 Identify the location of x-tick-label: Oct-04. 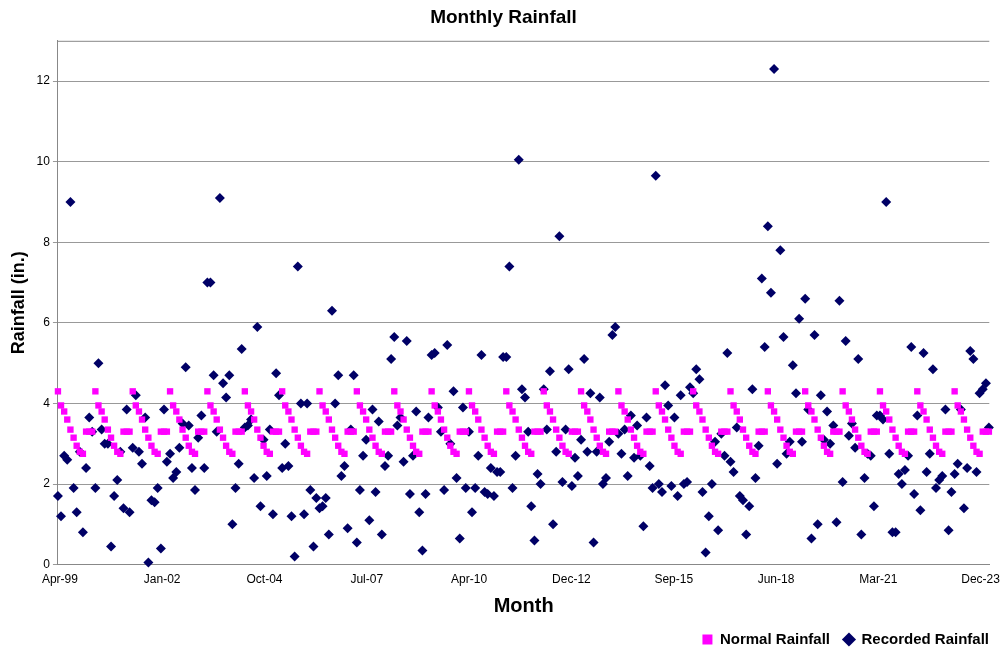
(264, 579).